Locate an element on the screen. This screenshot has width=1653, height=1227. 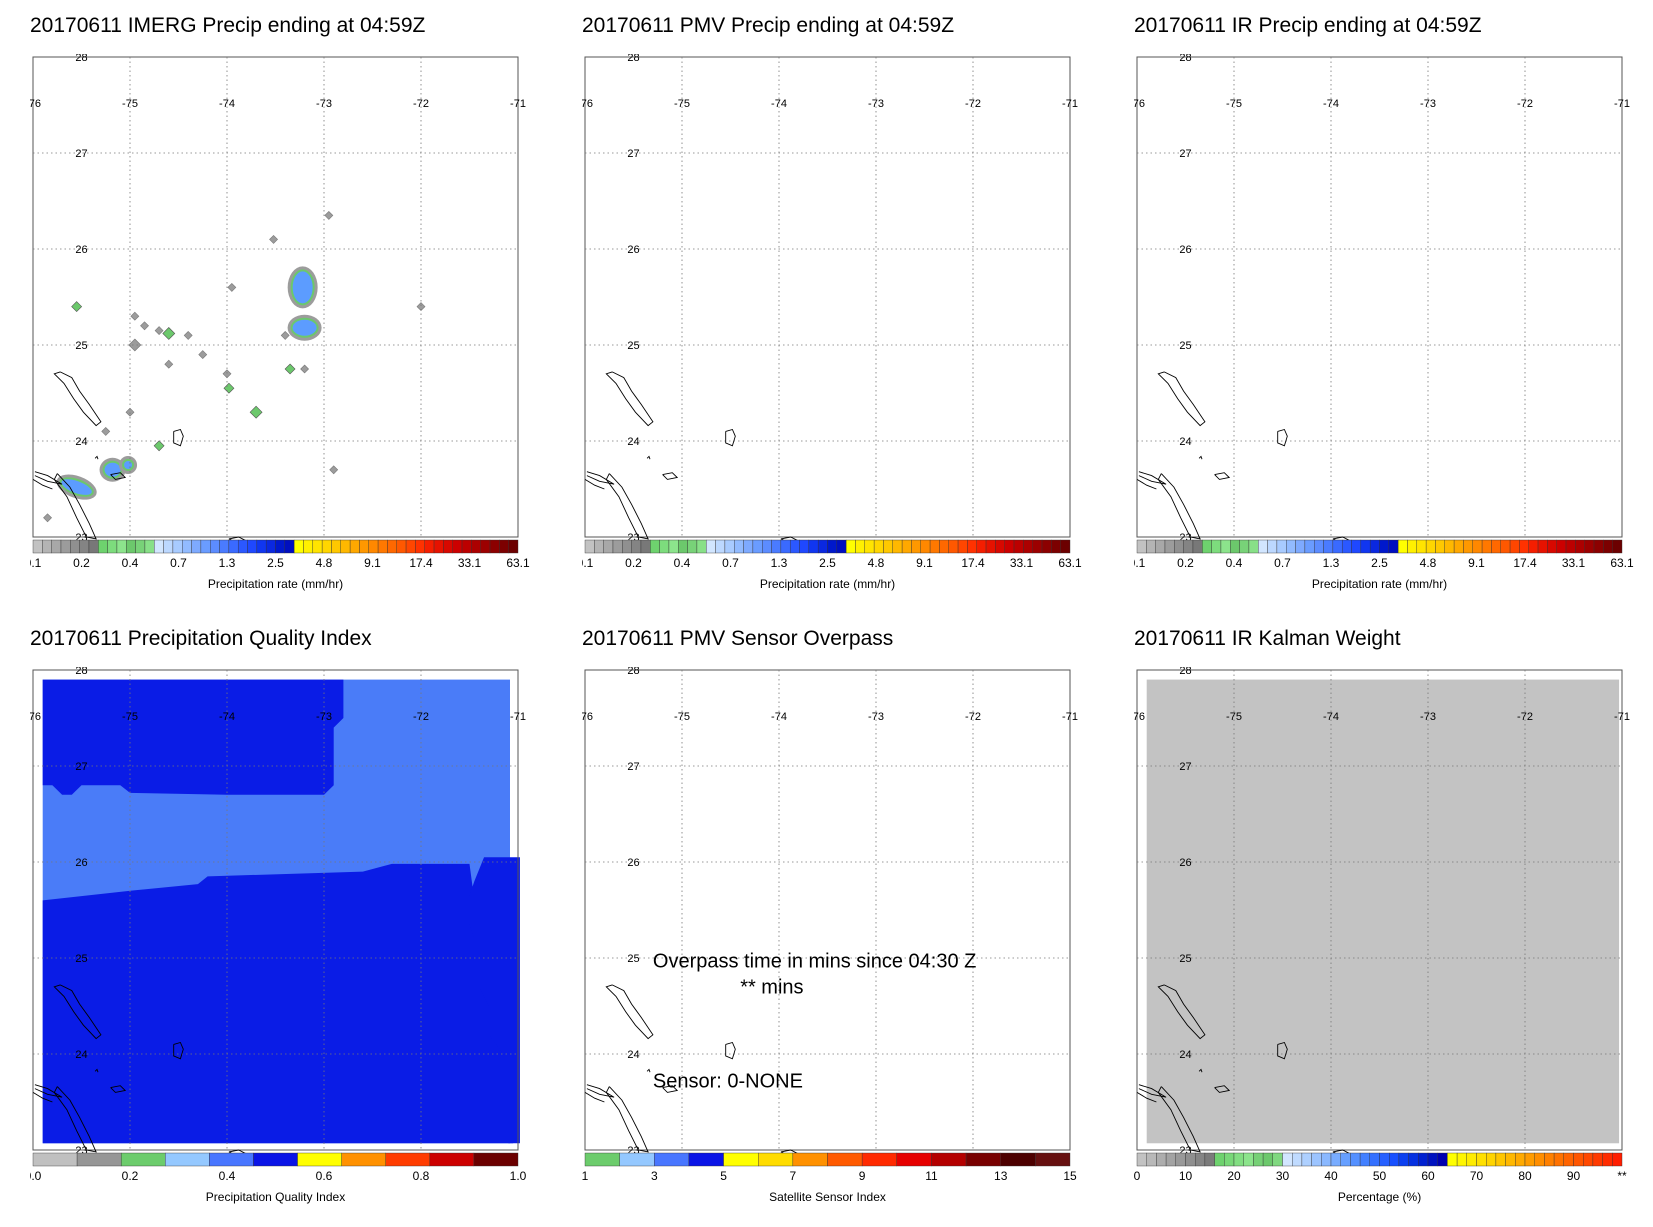
legend-tick-label: 0.2 is located at coordinates (81, 563).